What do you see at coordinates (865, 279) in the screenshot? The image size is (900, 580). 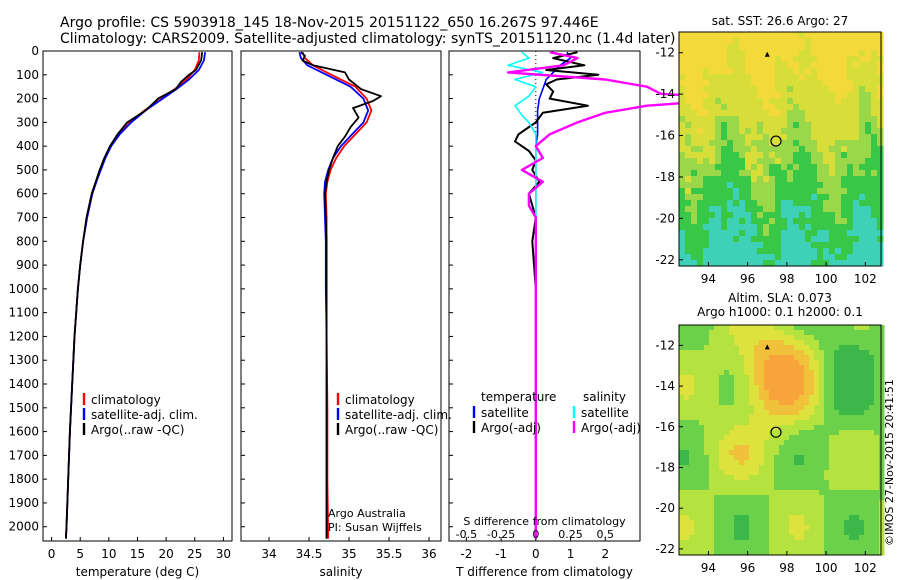 I see `map-x-tick-label: 102` at bounding box center [865, 279].